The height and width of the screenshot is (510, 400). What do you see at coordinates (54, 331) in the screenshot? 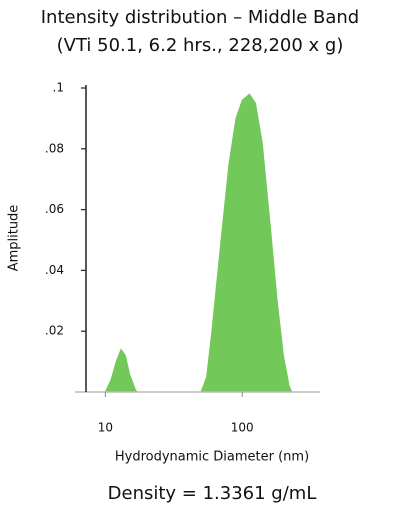
I see `y-tick-label: .02` at bounding box center [54, 331].